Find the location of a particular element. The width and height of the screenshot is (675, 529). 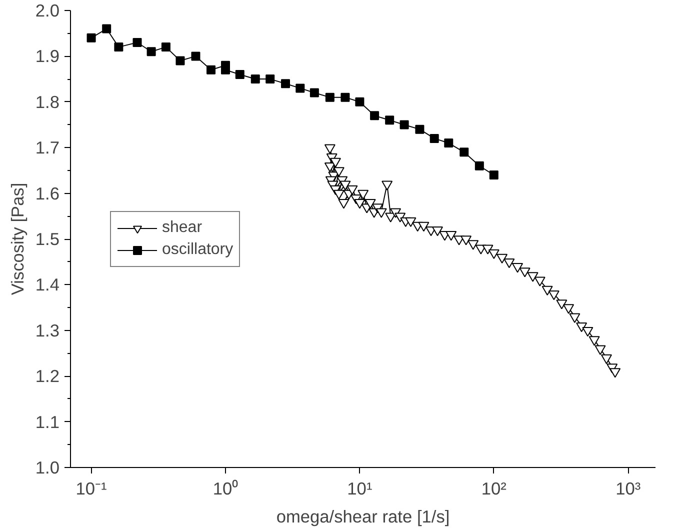

y-tick-label: 1.4 is located at coordinates (47, 284).